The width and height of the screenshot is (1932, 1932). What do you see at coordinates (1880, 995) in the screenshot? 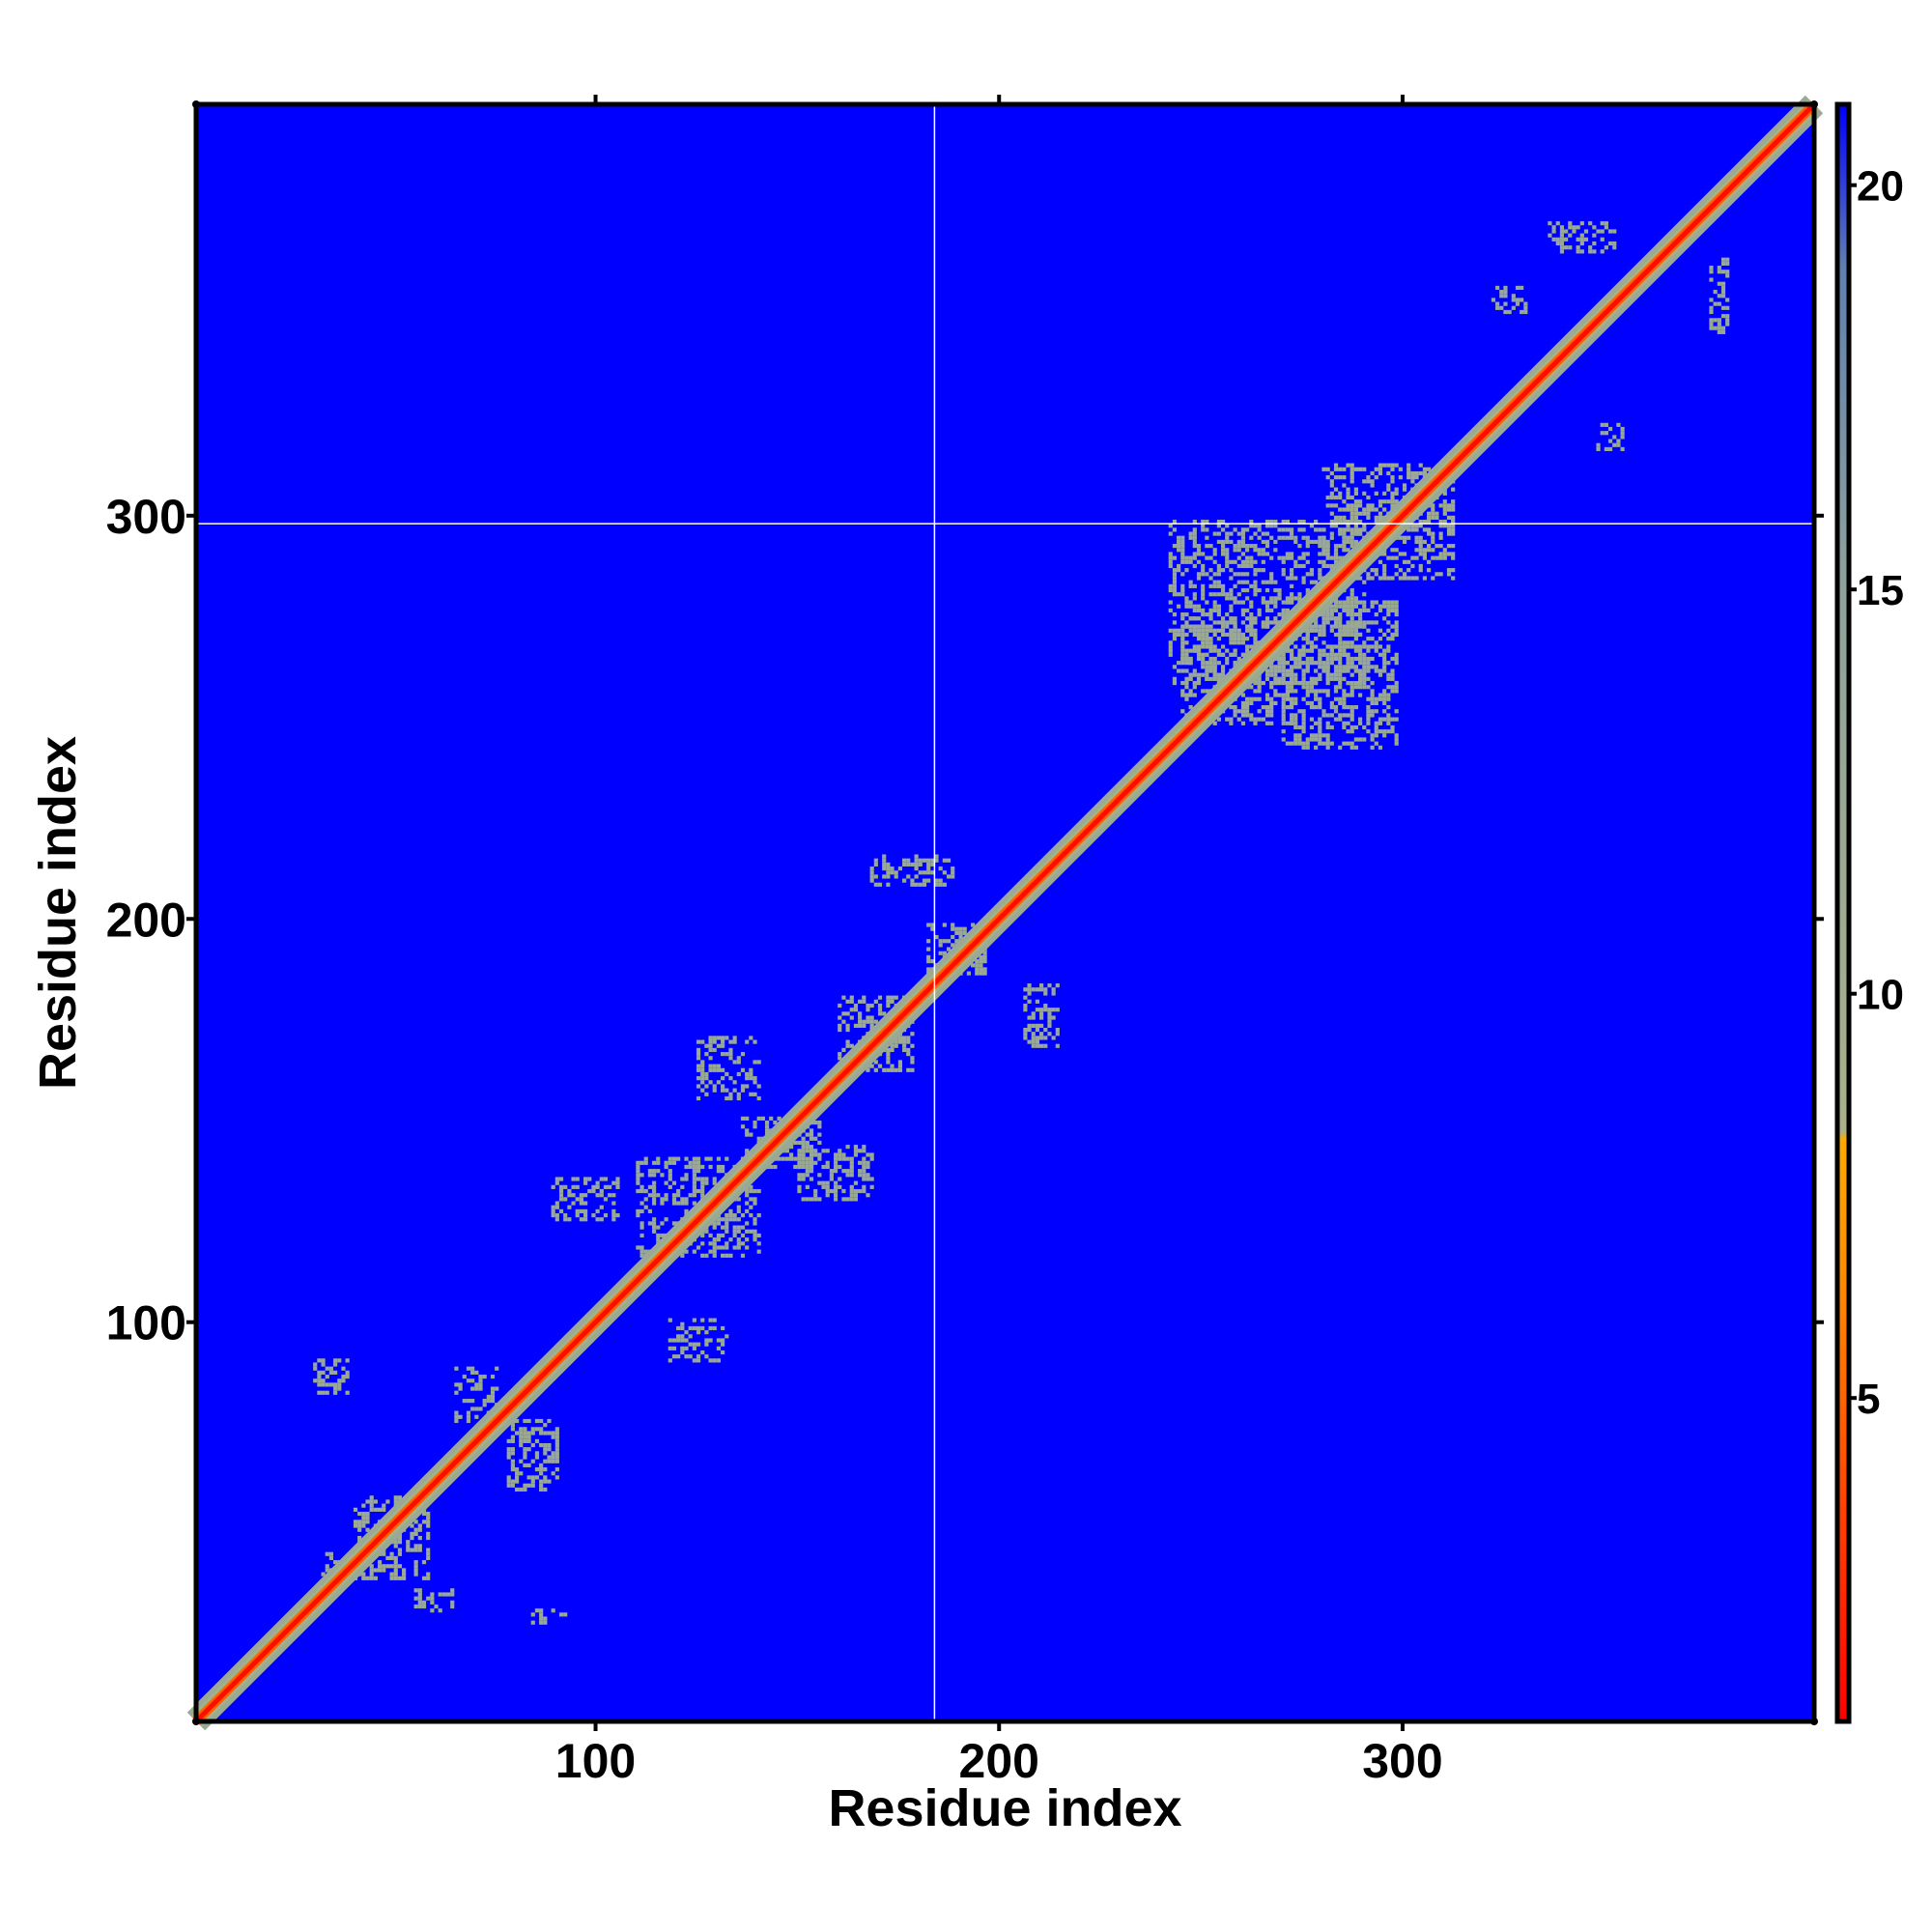
I see `colorbar-tick-label: 10` at bounding box center [1880, 995].